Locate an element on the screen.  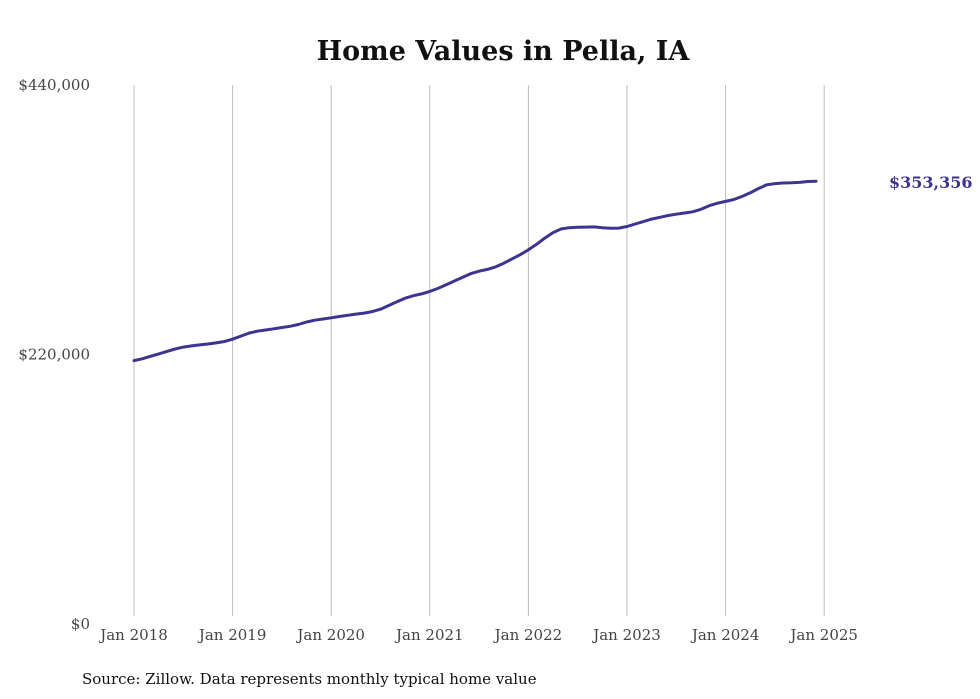
x-tick-label: Jan 2020 is located at coordinates (330, 635).